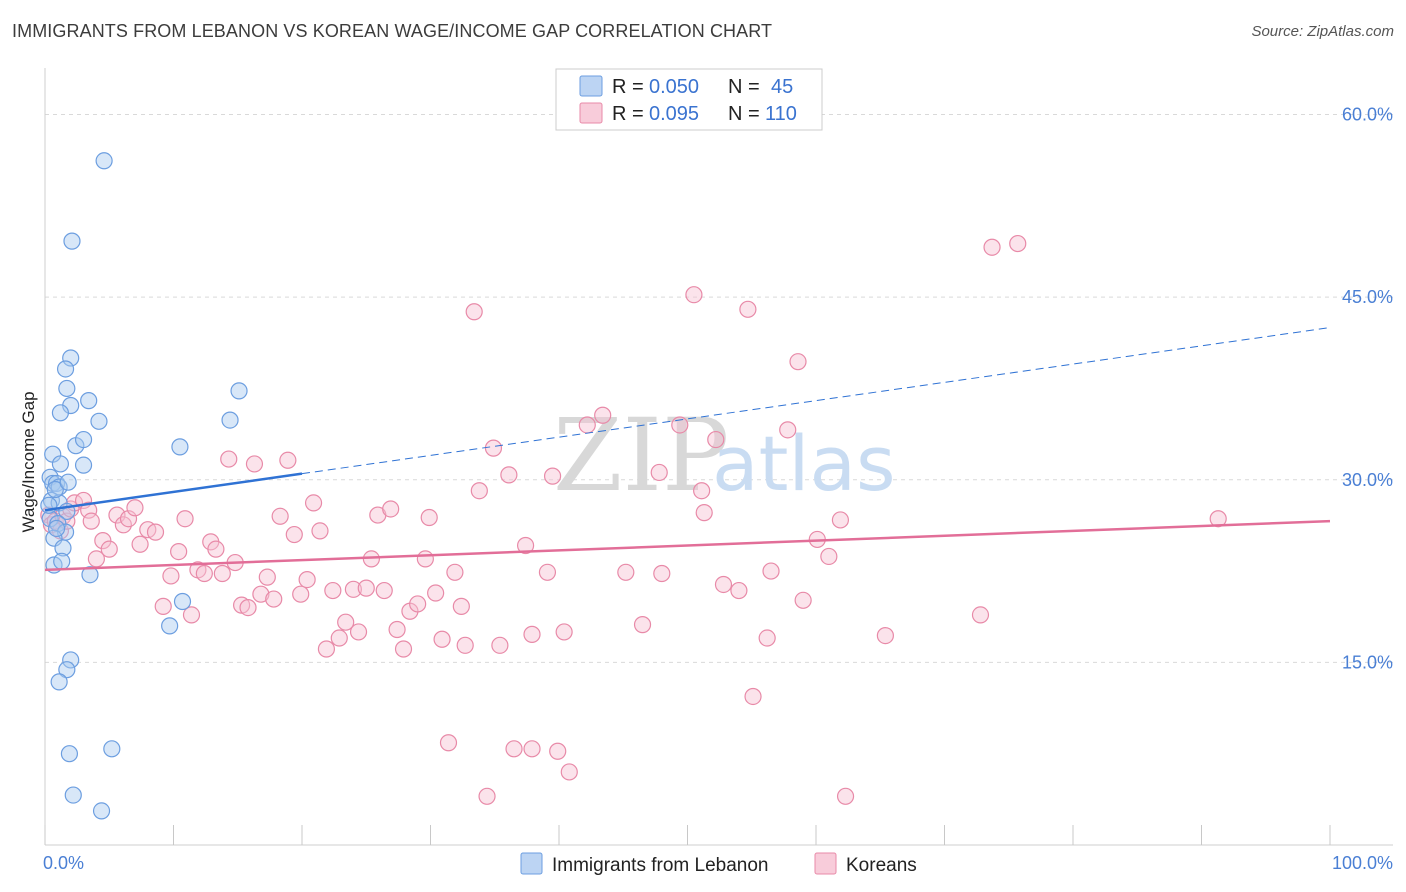  What do you see at coordinates (660, 865) in the screenshot?
I see `bottom-legend-lebanon: Immigrants from Lebanon` at bounding box center [660, 865].